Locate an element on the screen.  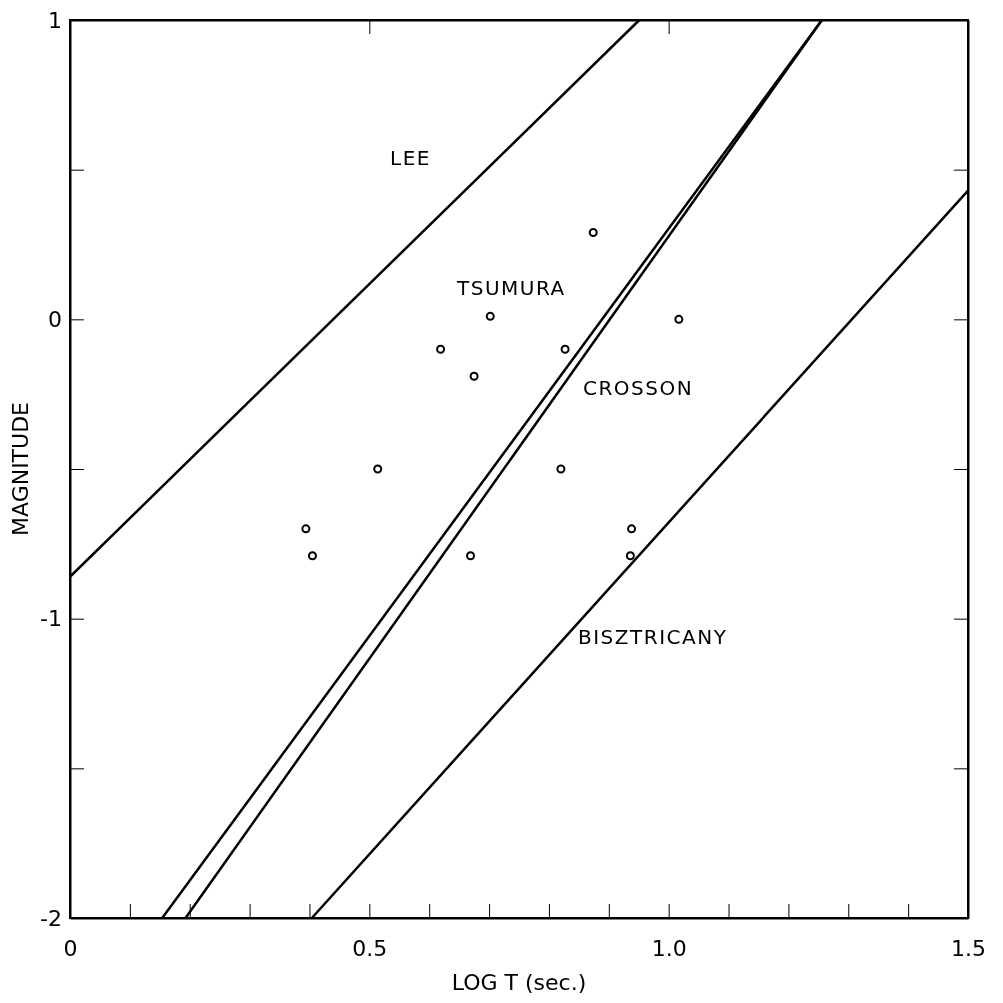
text: TSUMURA is located at coordinates (511, 288).